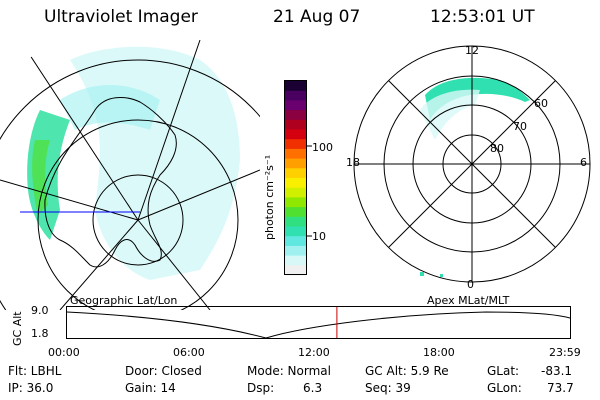  I want to click on timeline-frame, so click(318, 322).